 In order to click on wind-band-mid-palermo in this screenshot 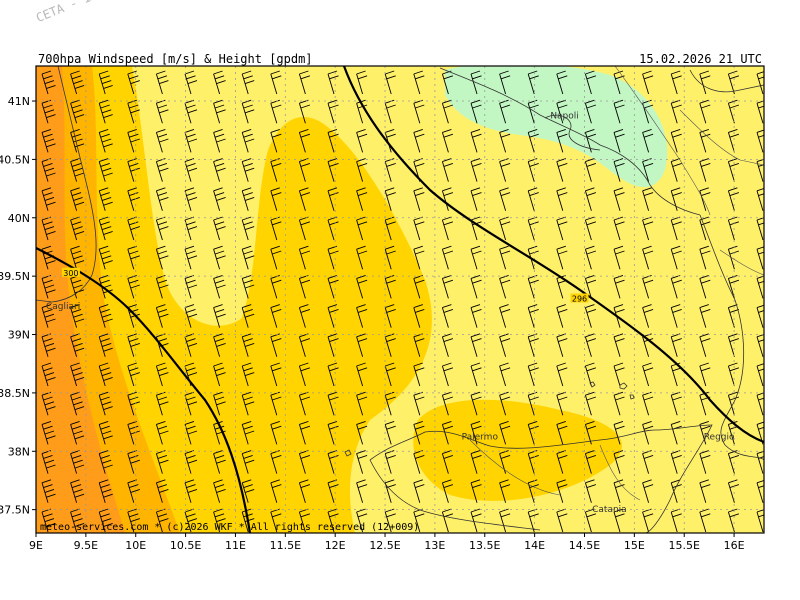, I will do `click(517, 450)`.